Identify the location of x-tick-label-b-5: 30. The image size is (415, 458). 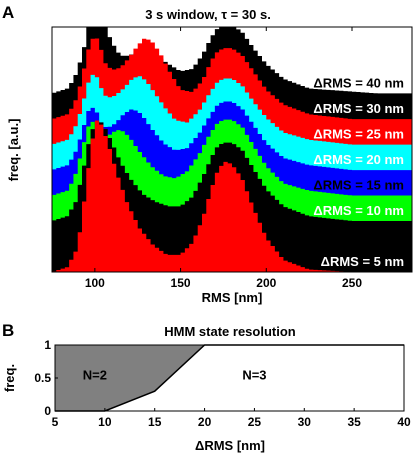
(305, 422).